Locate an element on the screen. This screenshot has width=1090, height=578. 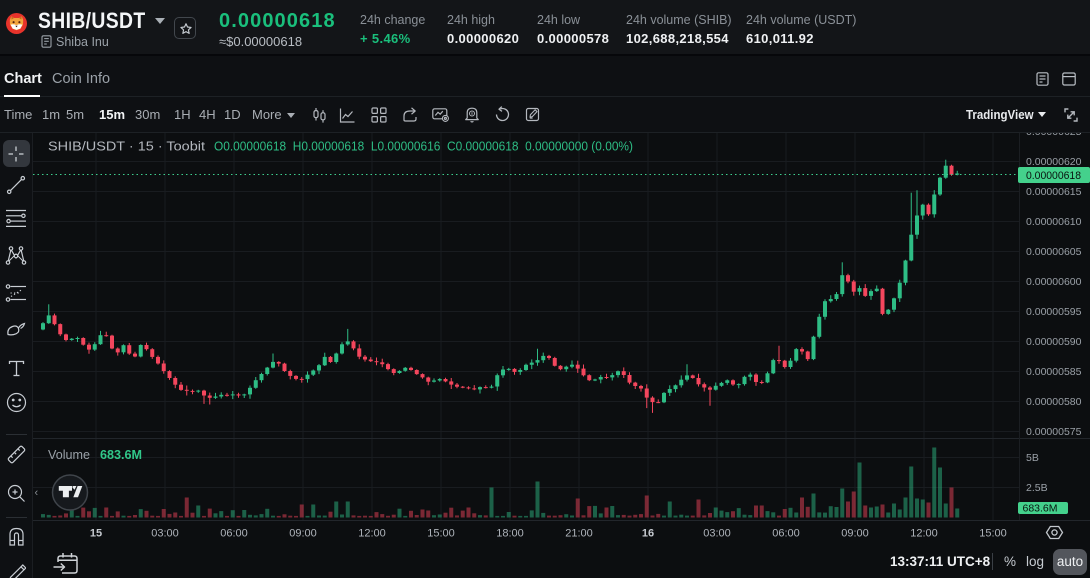
svg-text: SHIB/USDT · 15 · Toobit is located at coordinates (127, 147).